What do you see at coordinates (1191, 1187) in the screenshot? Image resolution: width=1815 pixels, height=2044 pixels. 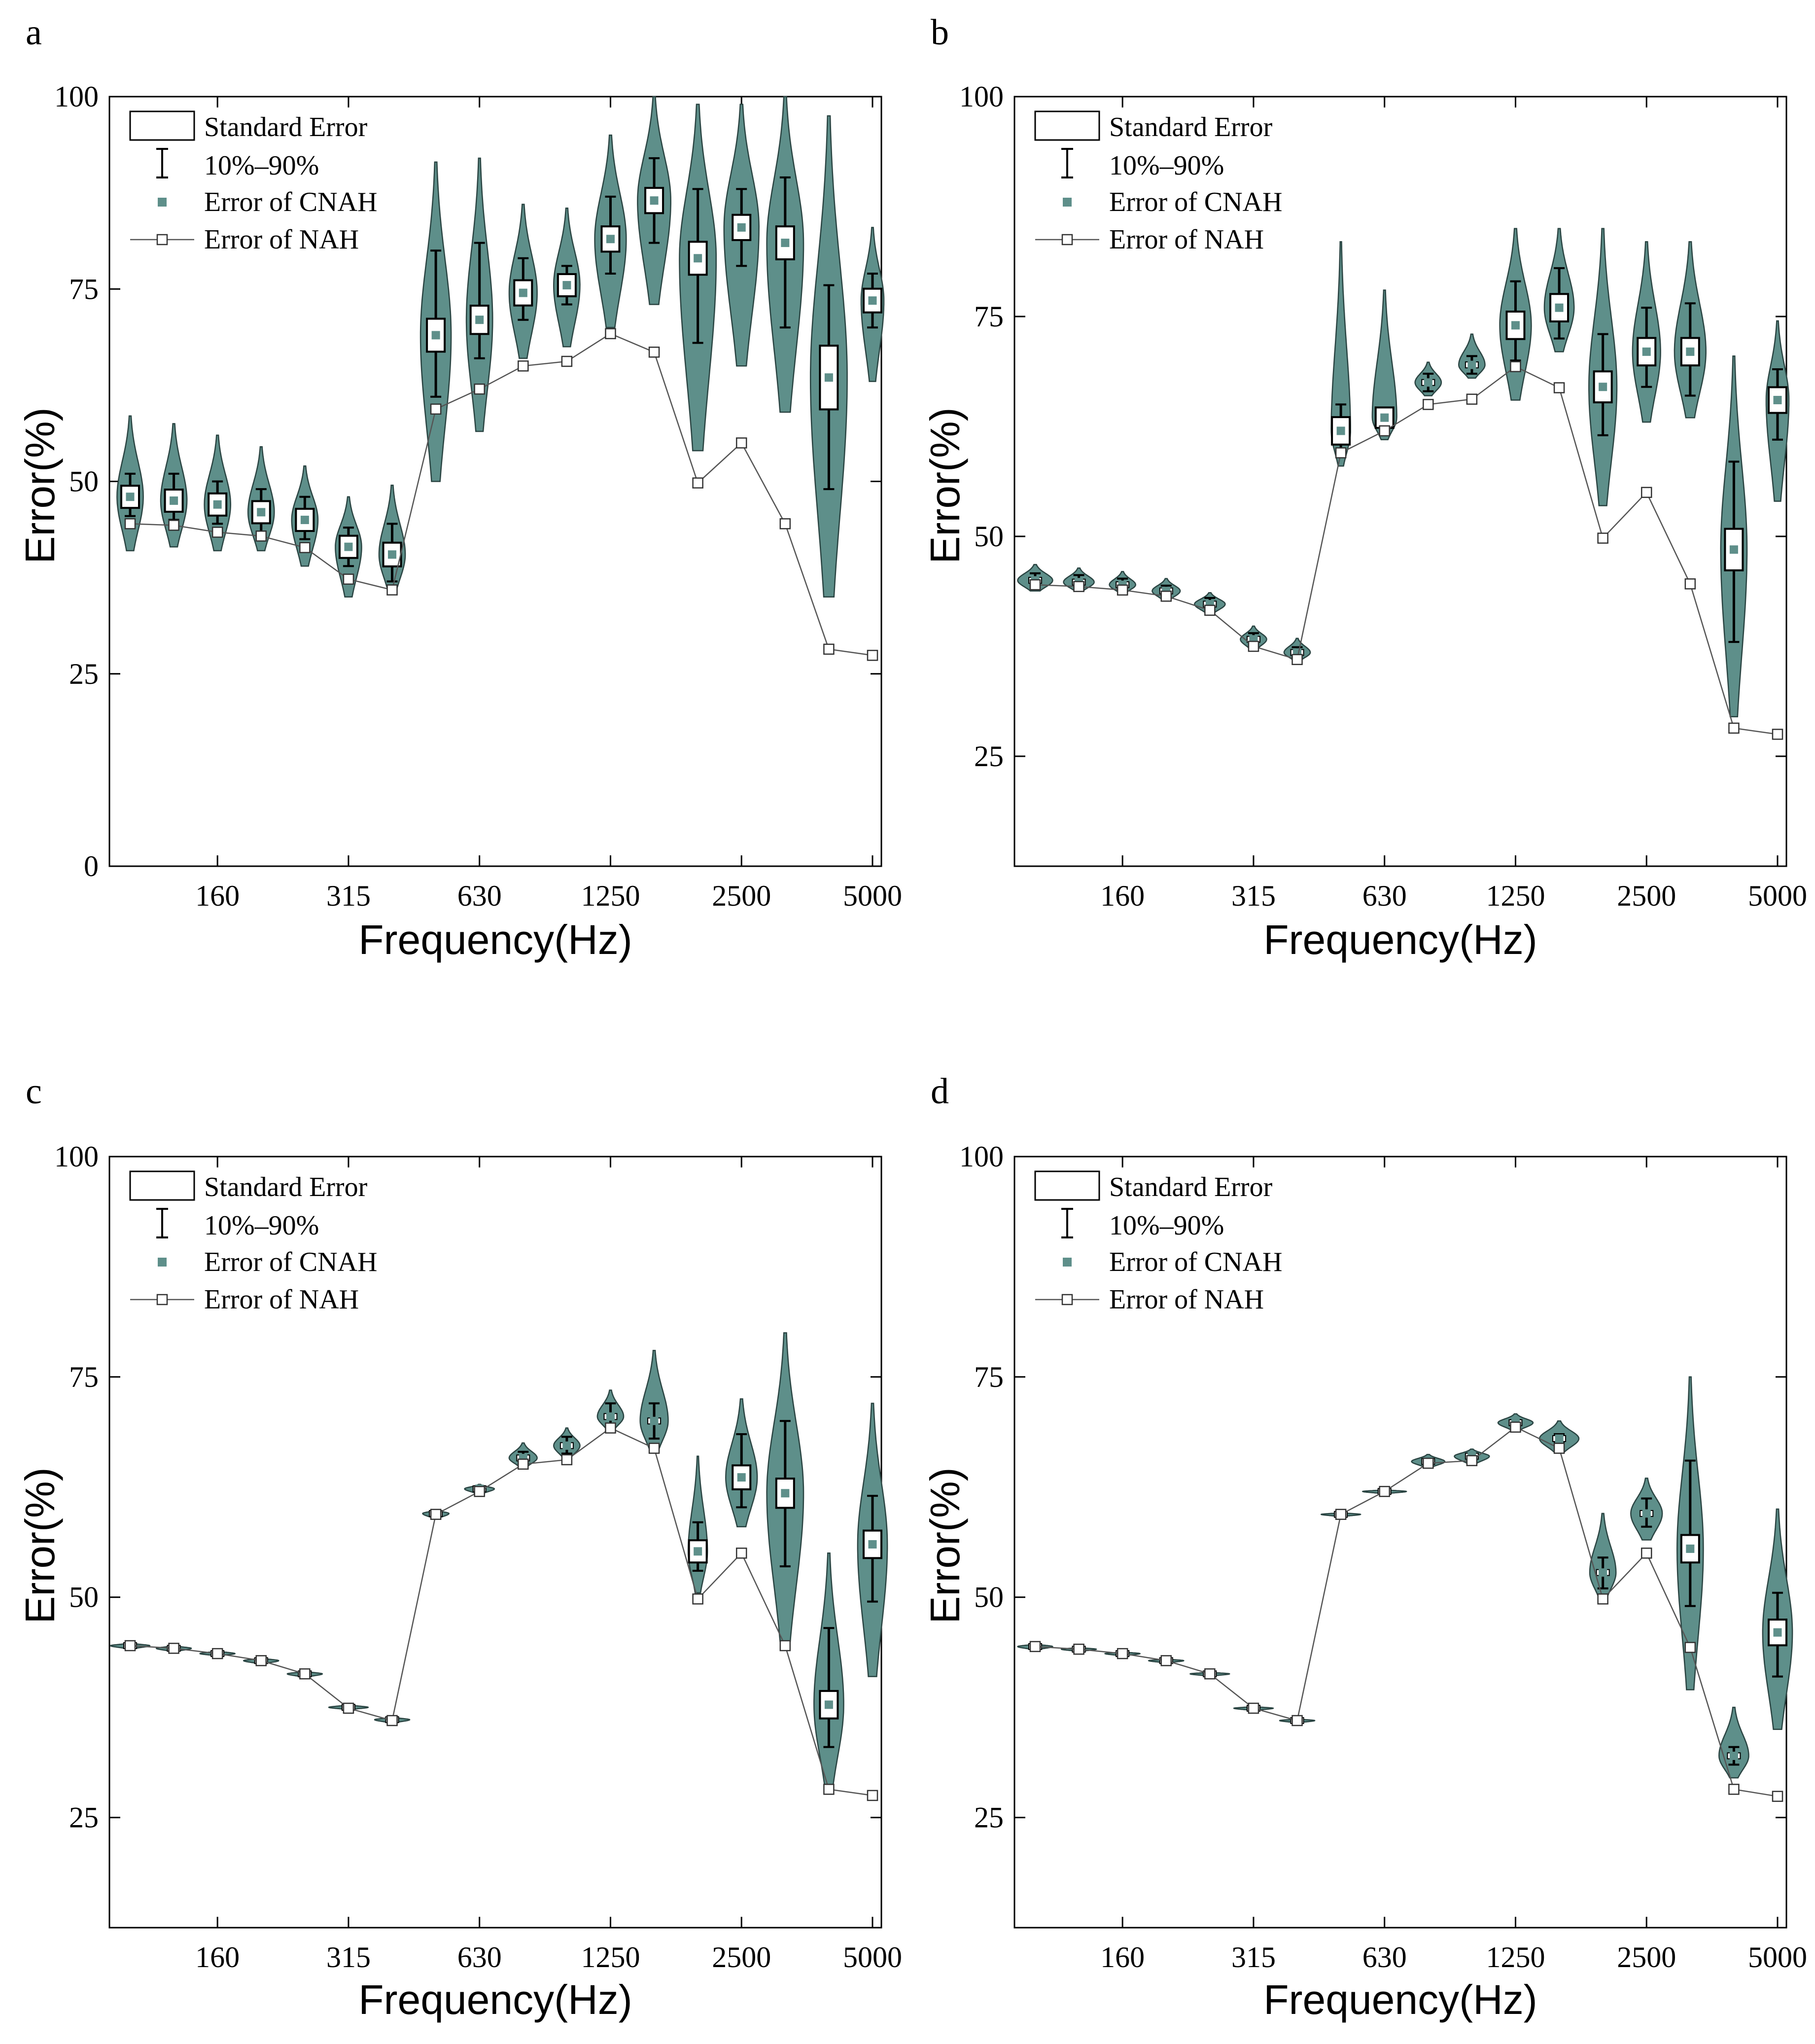 I see `legend-label-standard-error: Standard Error` at bounding box center [1191, 1187].